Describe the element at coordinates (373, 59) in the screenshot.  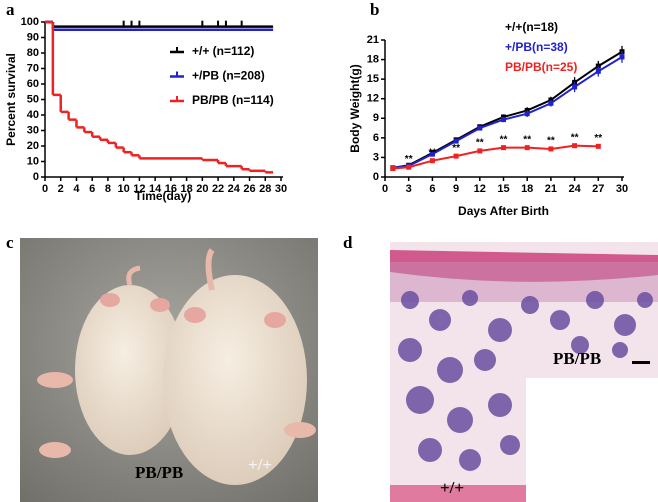
I see `y-tick-label: 18` at that location.